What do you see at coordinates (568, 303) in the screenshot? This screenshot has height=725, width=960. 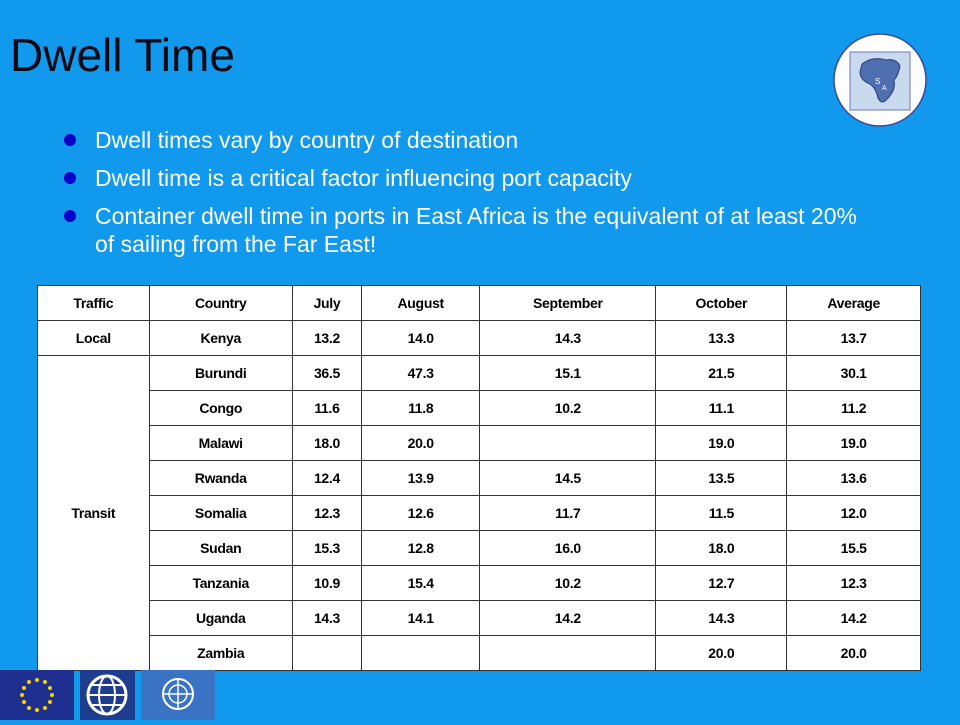 I see `column-header: September` at bounding box center [568, 303].